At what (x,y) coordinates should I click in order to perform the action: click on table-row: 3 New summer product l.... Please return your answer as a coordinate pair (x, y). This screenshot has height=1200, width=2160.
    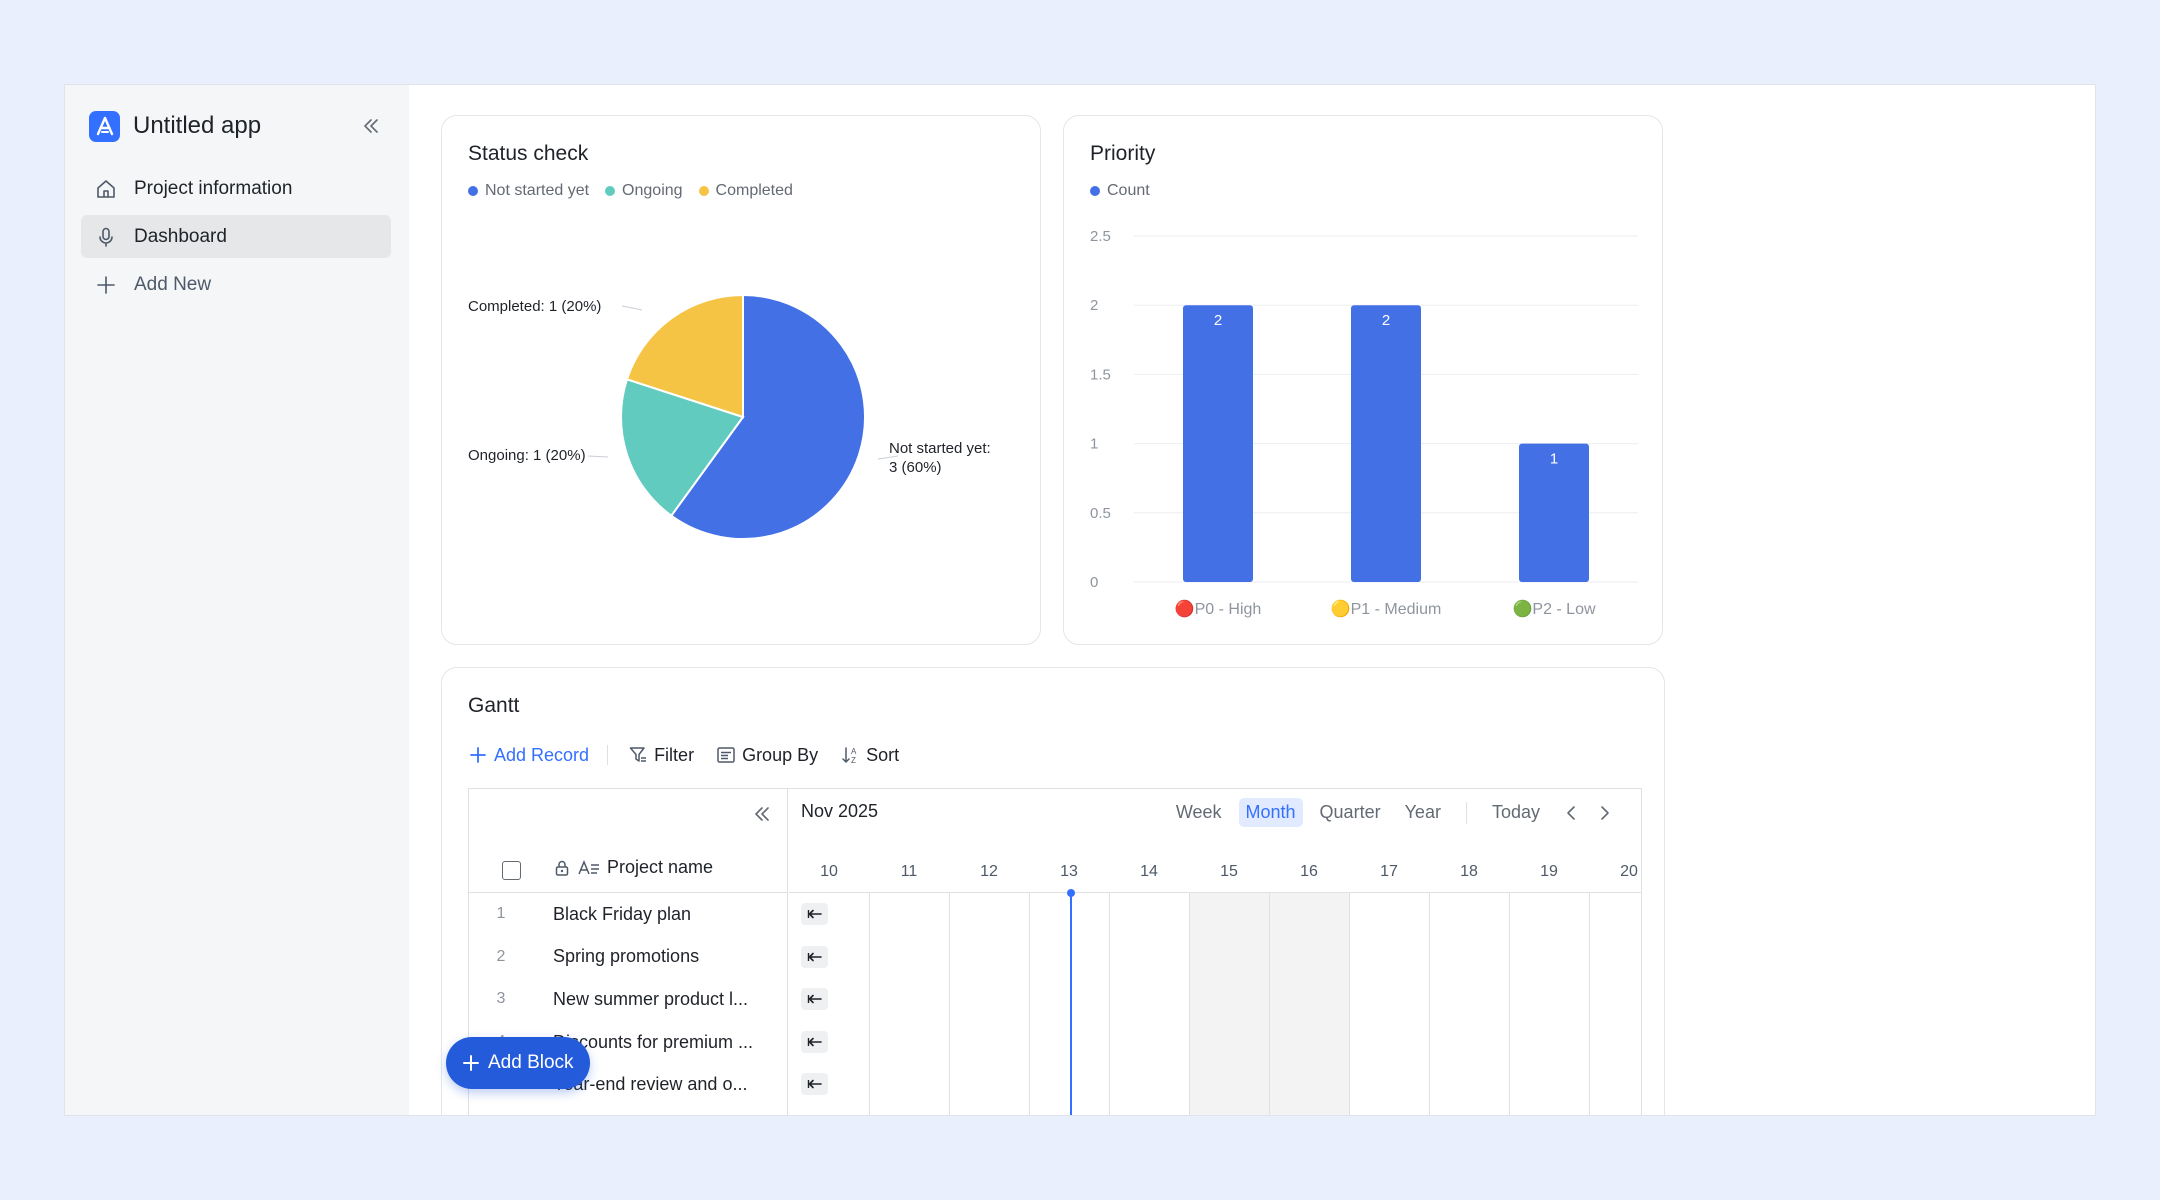
    Looking at the image, I should click on (628, 999).